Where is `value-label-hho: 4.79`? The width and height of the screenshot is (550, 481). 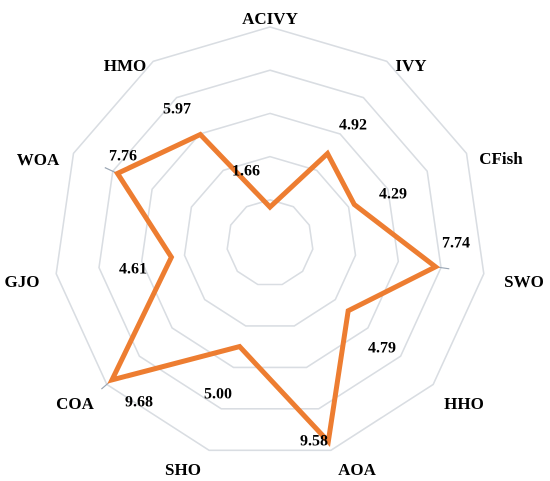 value-label-hho: 4.79 is located at coordinates (382, 348).